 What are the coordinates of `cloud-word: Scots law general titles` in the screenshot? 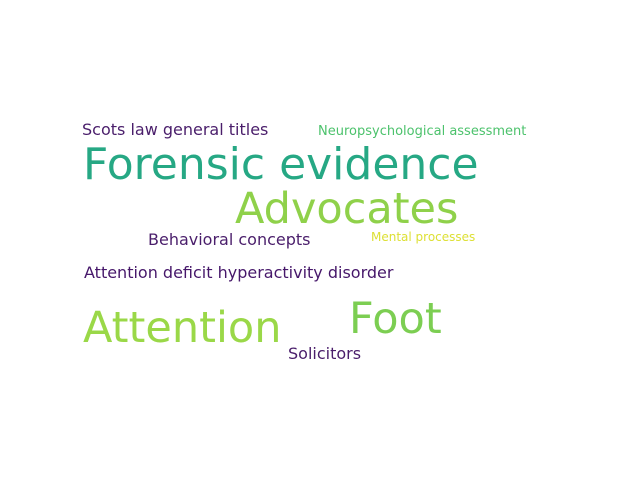 It's located at (175, 129).